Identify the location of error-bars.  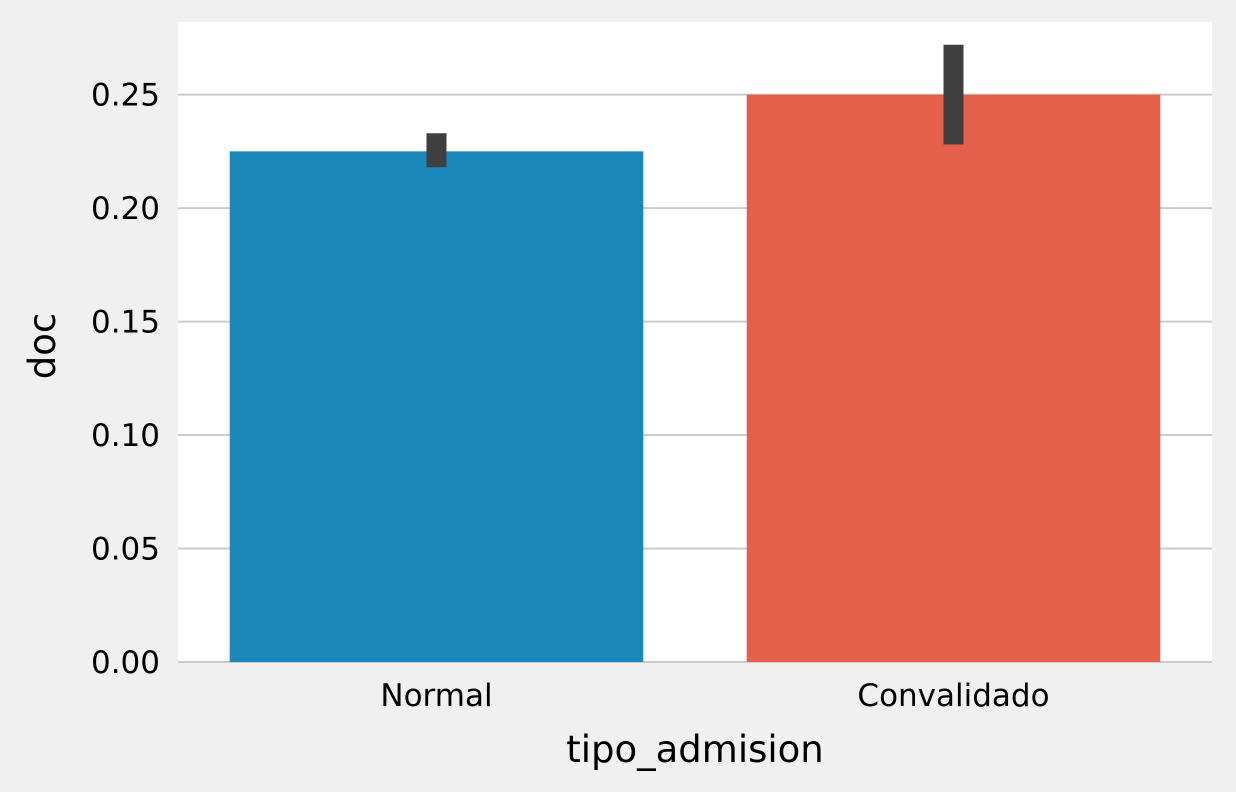
(695, 106).